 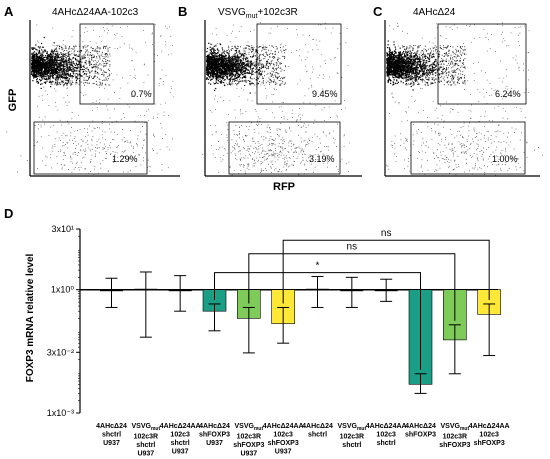 What do you see at coordinates (258, 13) in the screenshot?
I see `facs-title-b: VSVGmut+102c3R` at bounding box center [258, 13].